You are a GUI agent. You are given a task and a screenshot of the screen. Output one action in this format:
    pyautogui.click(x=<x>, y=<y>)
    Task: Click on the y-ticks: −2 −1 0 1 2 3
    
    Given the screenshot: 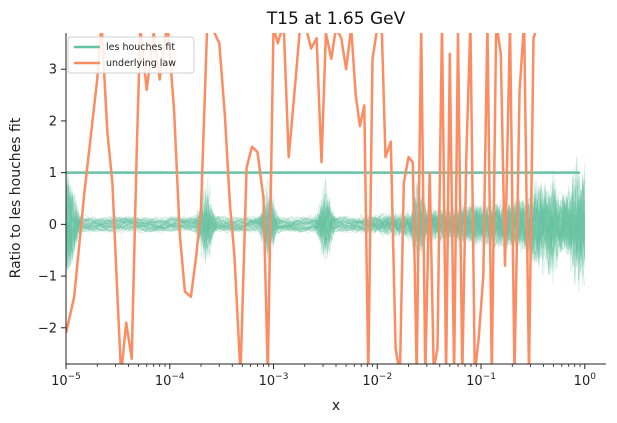 What is the action you would take?
    pyautogui.click(x=52, y=199)
    